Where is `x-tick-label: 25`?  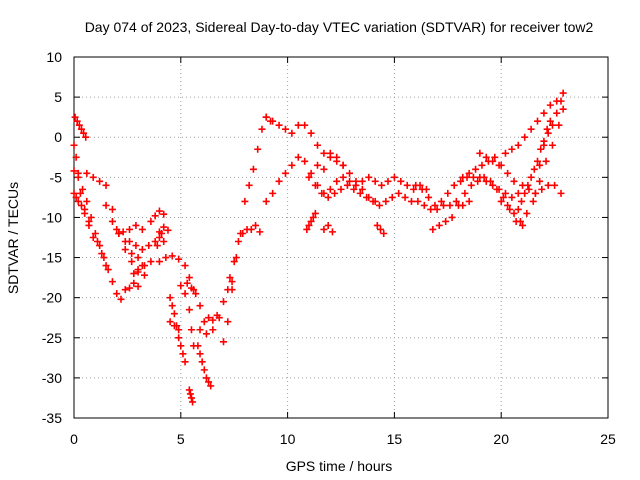
x-tick-label: 25 is located at coordinates (608, 439).